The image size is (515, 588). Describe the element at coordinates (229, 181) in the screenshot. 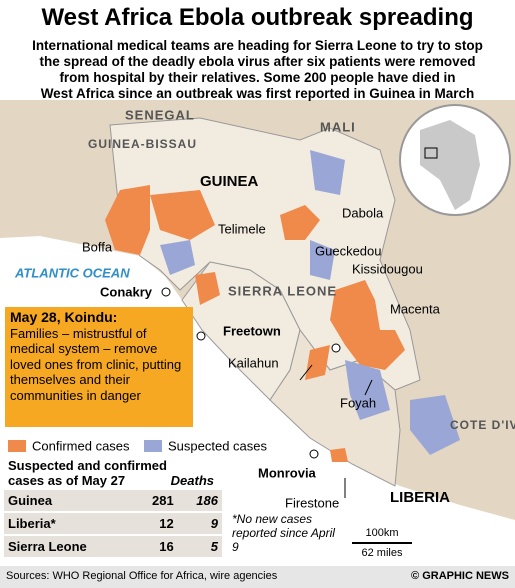

I see `map-label: GUINEA` at that location.